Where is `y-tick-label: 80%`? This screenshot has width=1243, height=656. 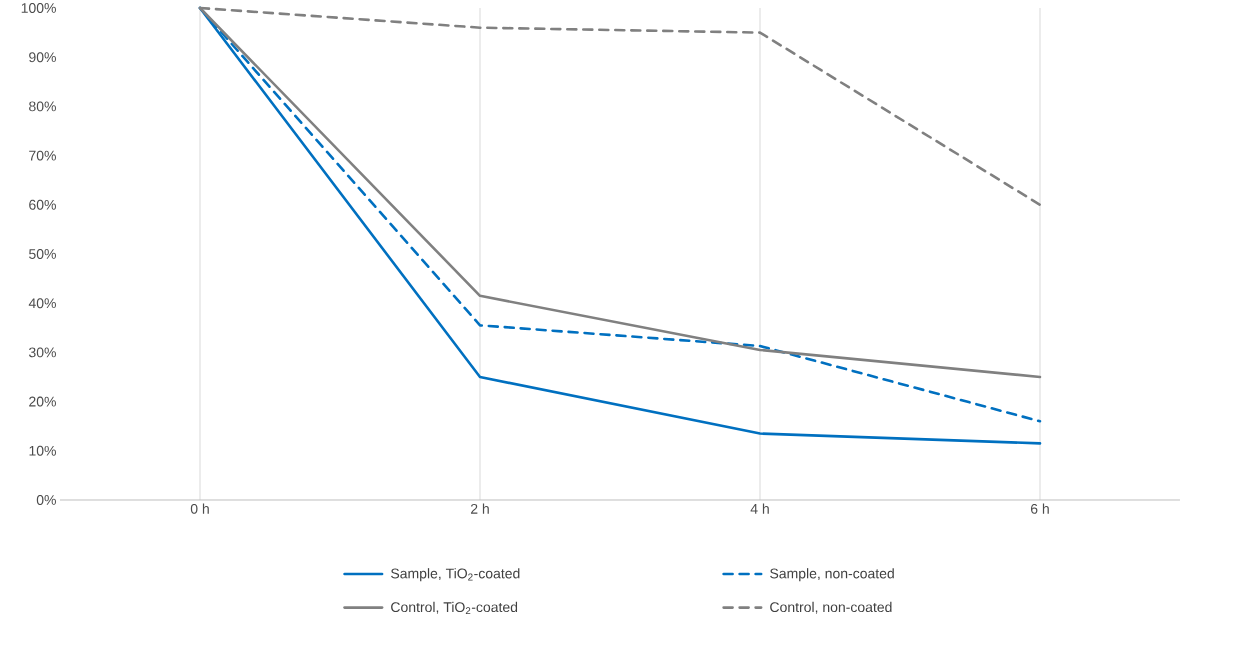
y-tick-label: 80% is located at coordinates (42, 106).